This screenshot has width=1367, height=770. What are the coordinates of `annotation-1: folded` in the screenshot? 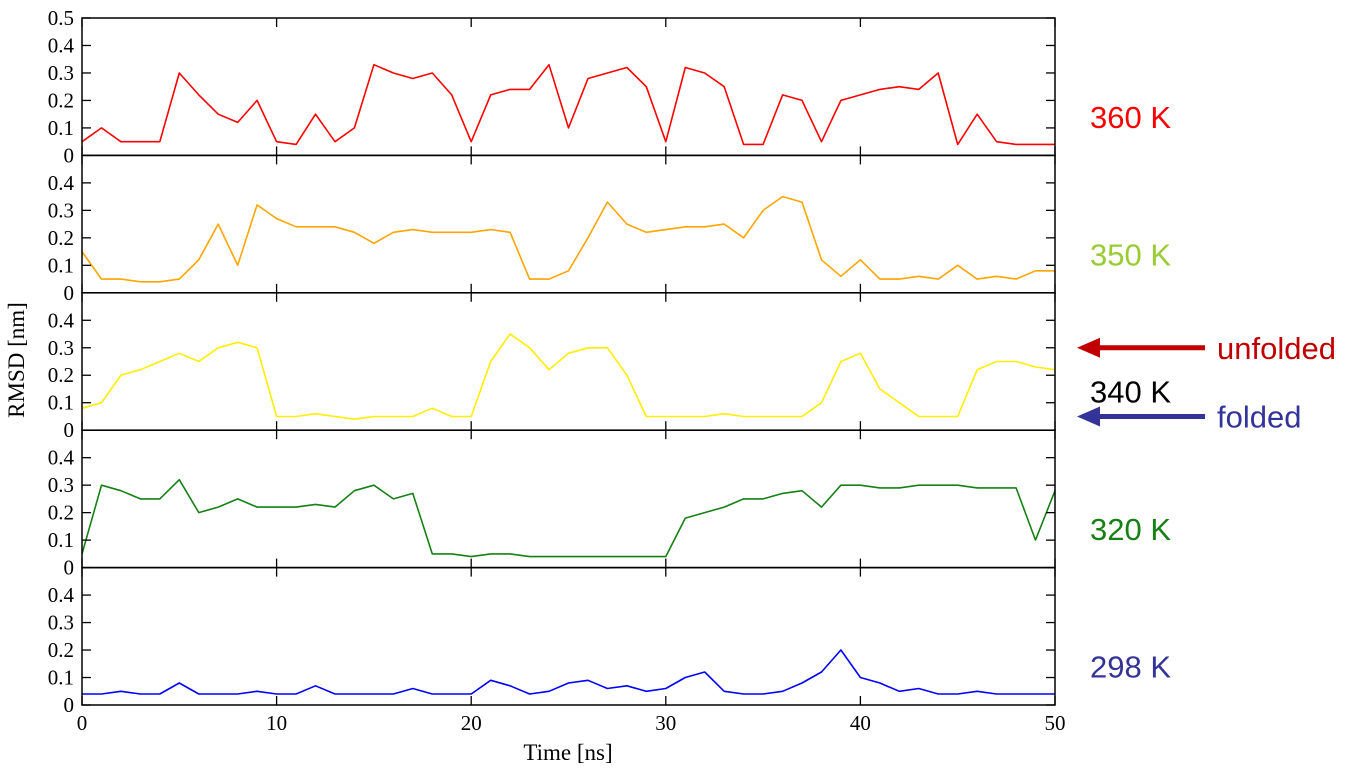 It's located at (1189, 416).